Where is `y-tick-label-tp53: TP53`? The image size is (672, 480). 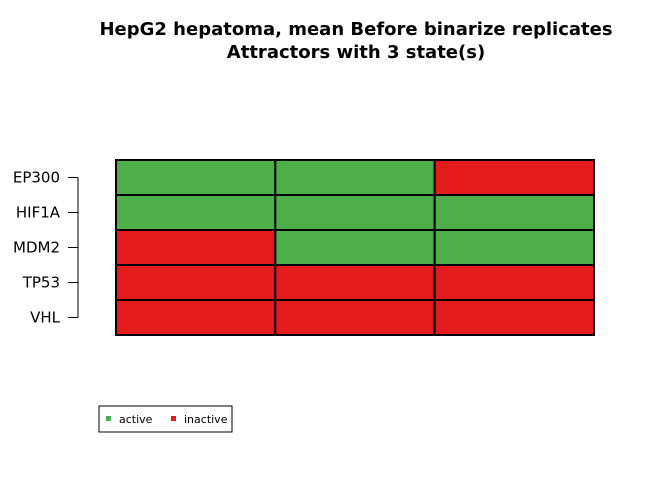
y-tick-label-tp53: TP53 is located at coordinates (41, 283).